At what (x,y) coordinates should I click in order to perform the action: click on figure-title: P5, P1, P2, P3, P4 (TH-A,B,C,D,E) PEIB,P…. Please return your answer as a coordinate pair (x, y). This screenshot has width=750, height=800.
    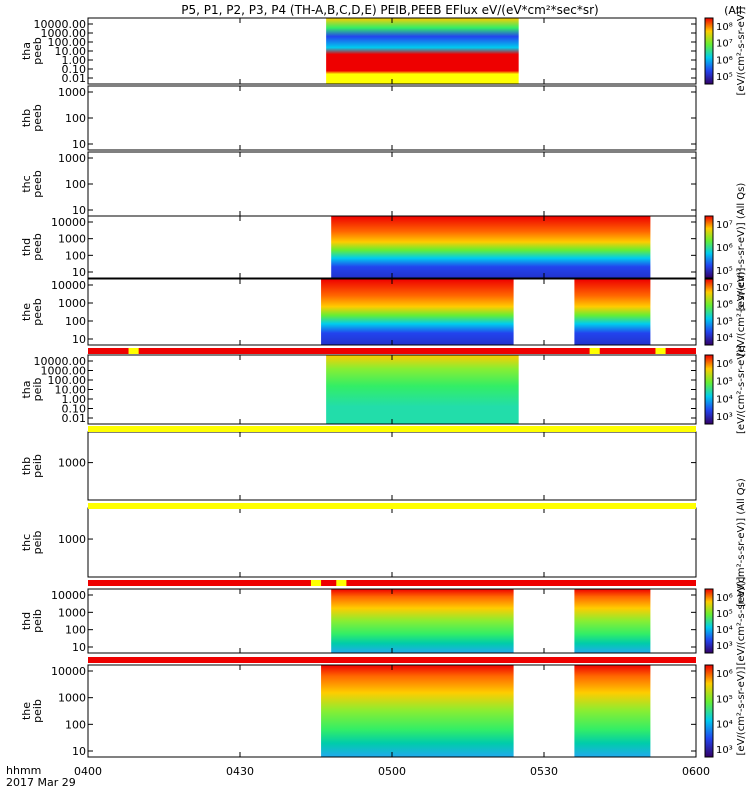
    Looking at the image, I should click on (389, 10).